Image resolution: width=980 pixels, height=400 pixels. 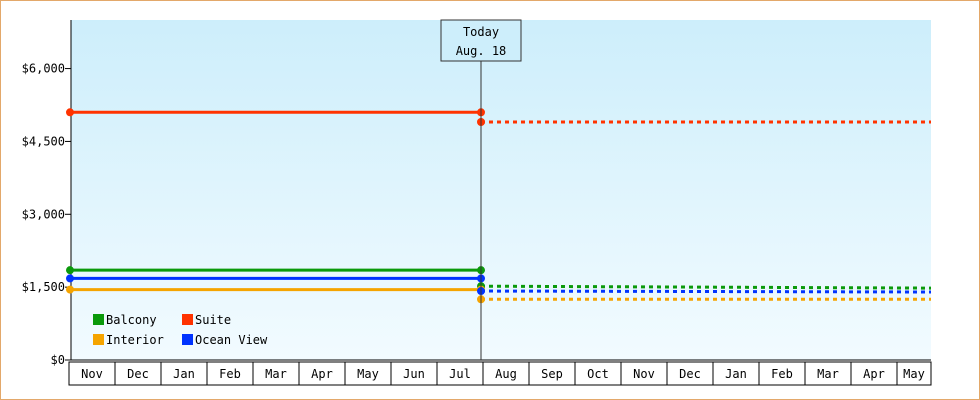 I want to click on legend-label: Suite, so click(x=213, y=320).